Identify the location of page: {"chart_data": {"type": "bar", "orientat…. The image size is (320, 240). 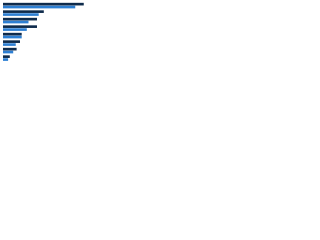
(50, 35).